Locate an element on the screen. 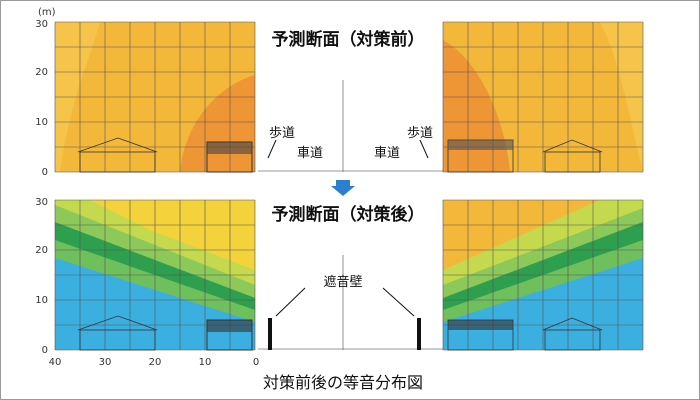  x-tick-label: 0 is located at coordinates (256, 362).